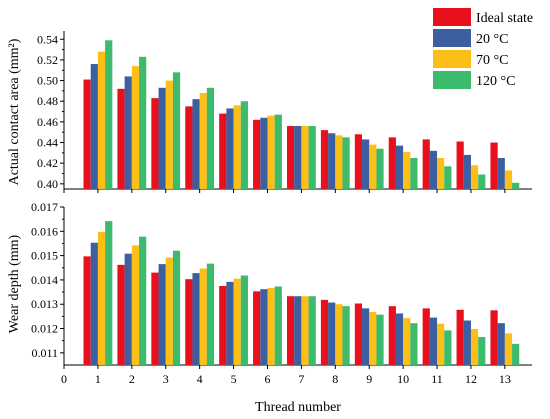 This screenshot has height=419, width=550. Describe the element at coordinates (437, 379) in the screenshot. I see `x-tick-label: 11` at that location.